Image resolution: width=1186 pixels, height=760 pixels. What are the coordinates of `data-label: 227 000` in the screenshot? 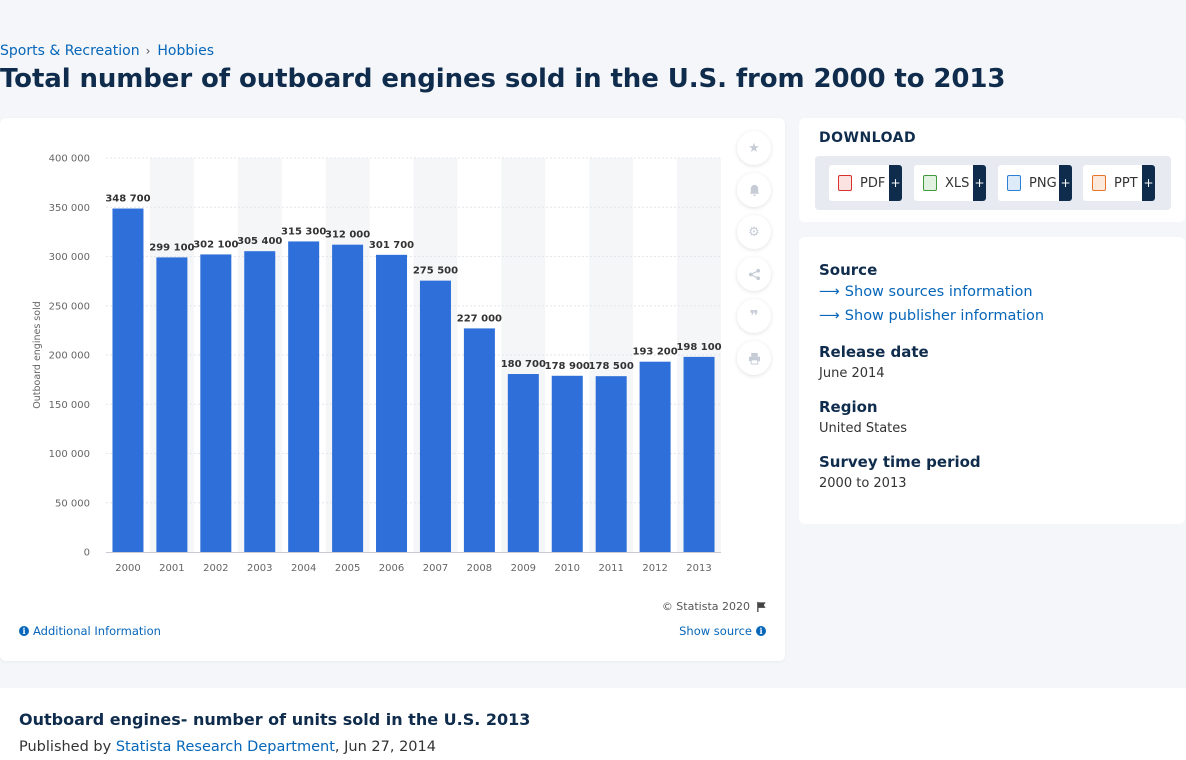 It's located at (479, 318).